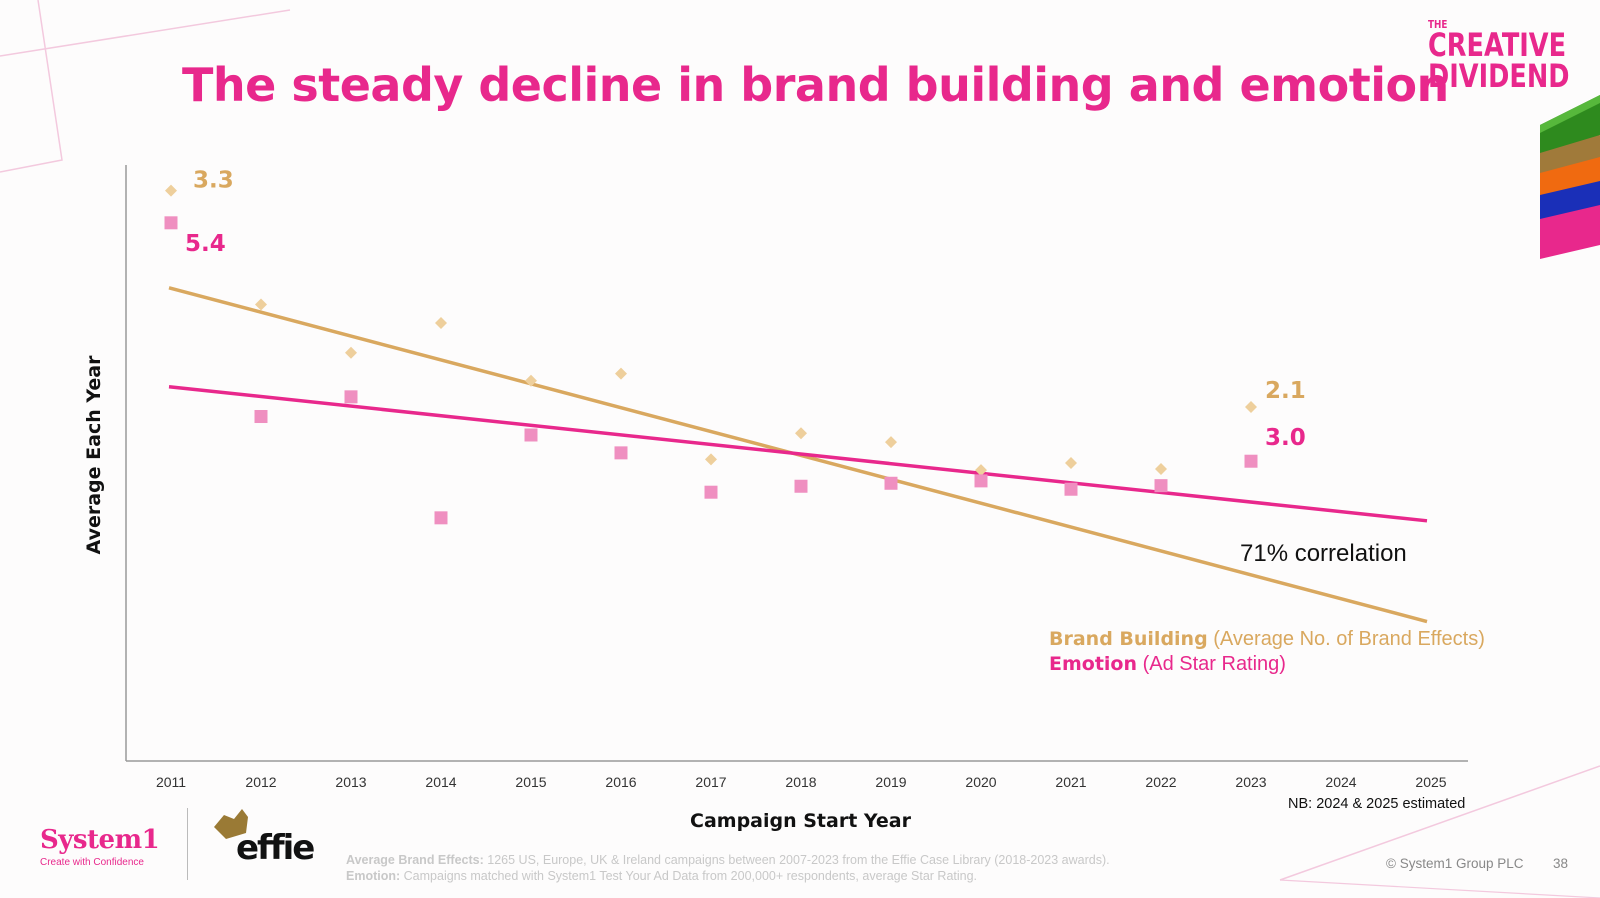 This screenshot has width=1600, height=898. What do you see at coordinates (1285, 438) in the screenshot?
I see `value-label-end: 3.0` at bounding box center [1285, 438].